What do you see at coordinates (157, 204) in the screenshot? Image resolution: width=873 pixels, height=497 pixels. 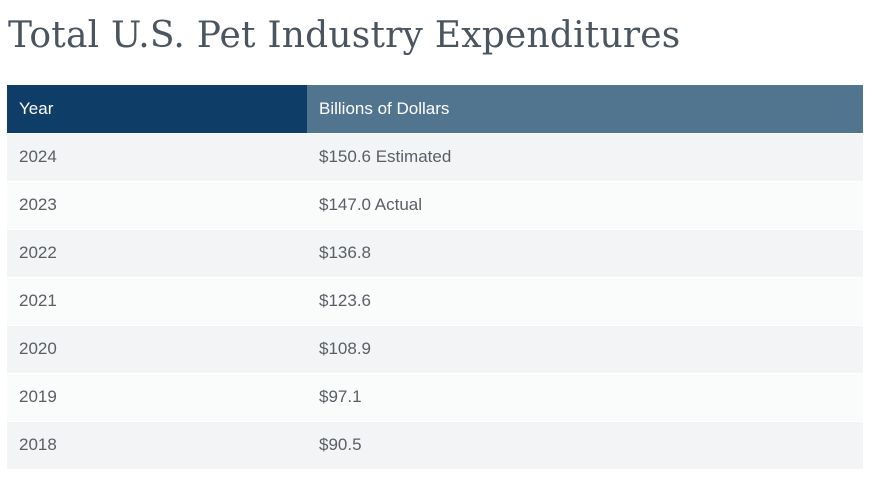 I see `year-cell: 2023` at bounding box center [157, 204].